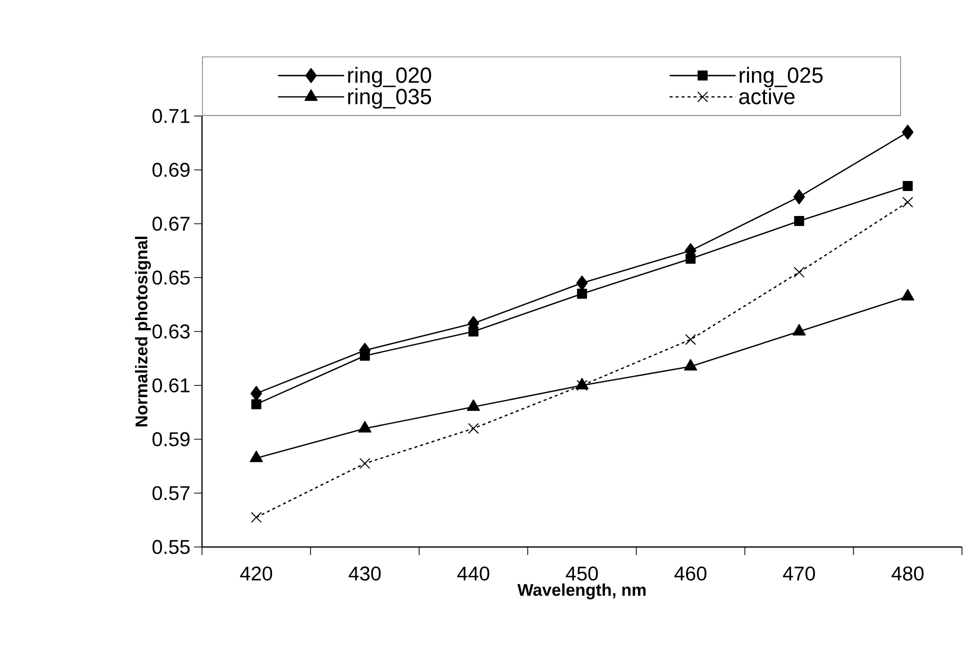 The image size is (977, 661). I want to click on x-tick-label: 430, so click(364, 573).